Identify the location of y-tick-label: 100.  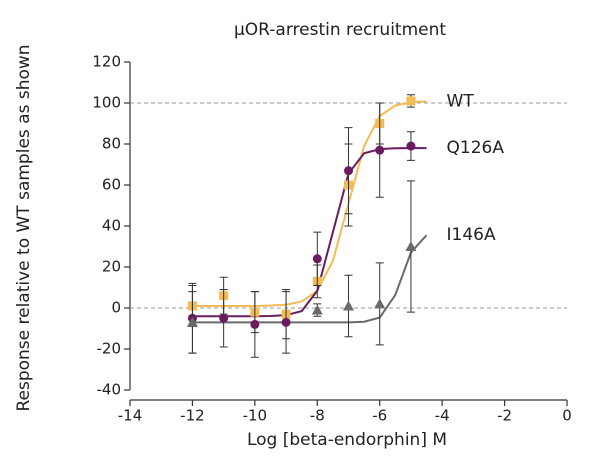
(106, 103).